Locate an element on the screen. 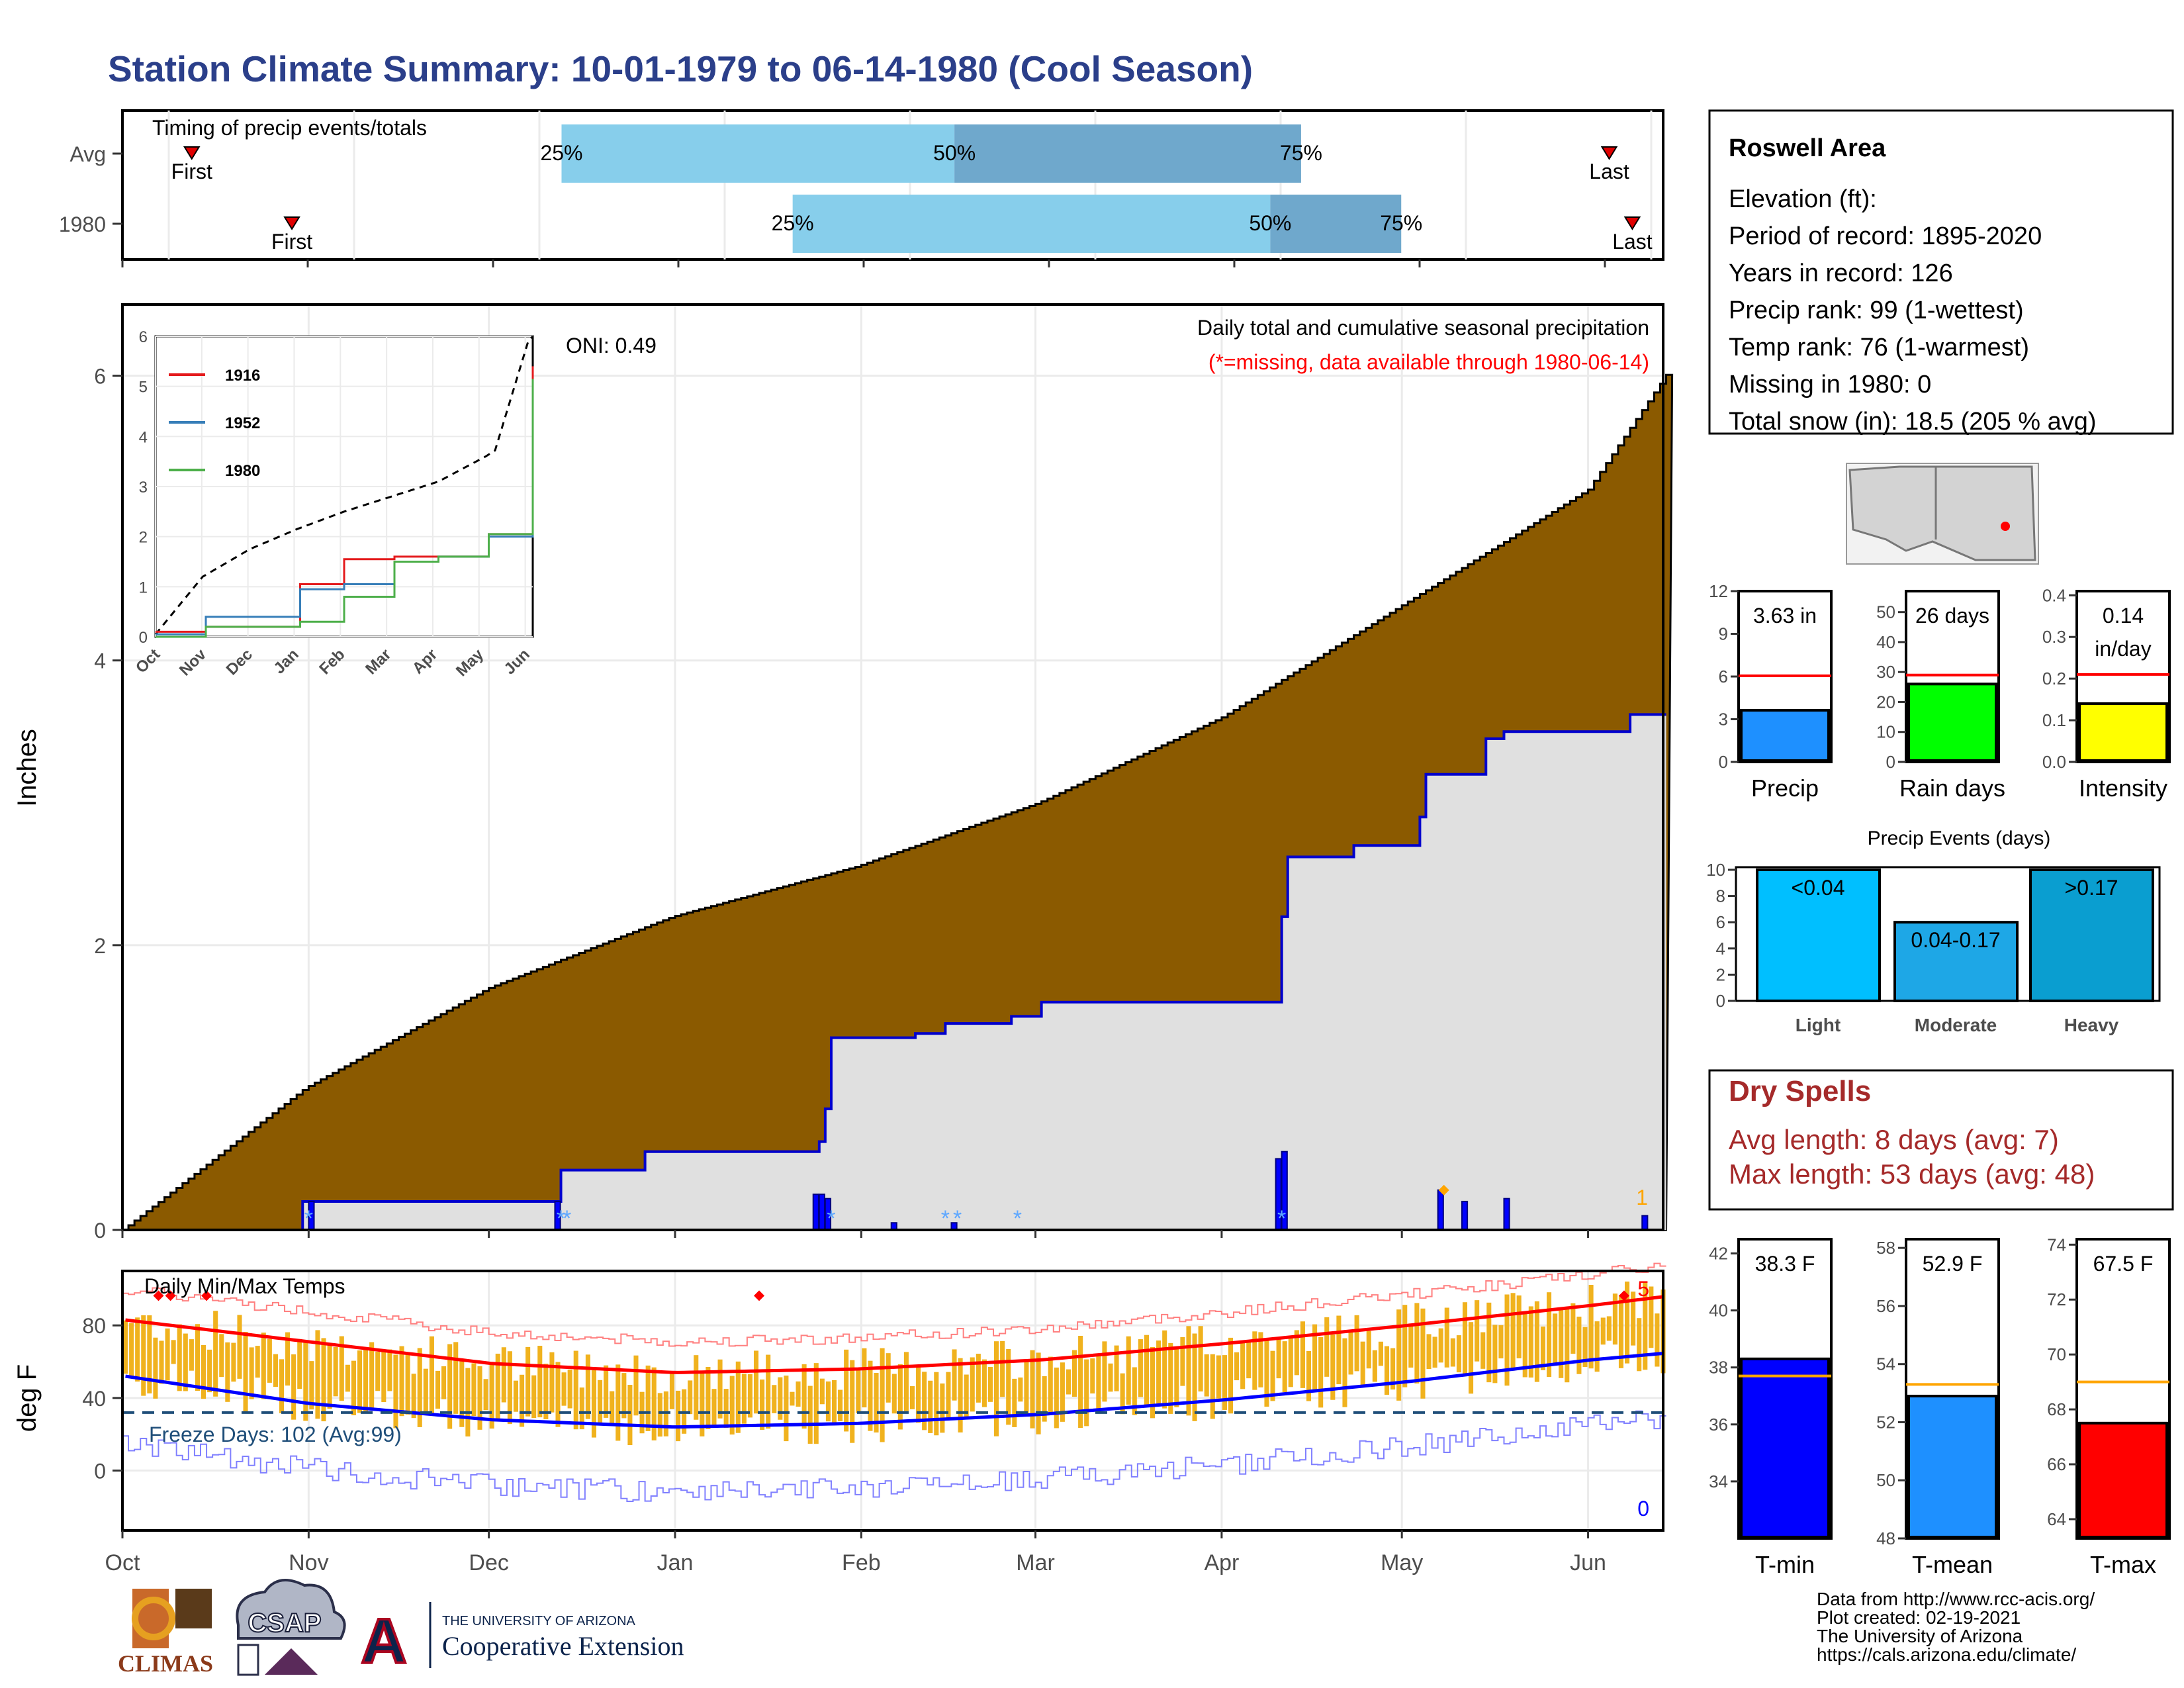 This screenshot has width=2184, height=1688. temp-summary-bar-2-label: T-max is located at coordinates (2123, 1564).